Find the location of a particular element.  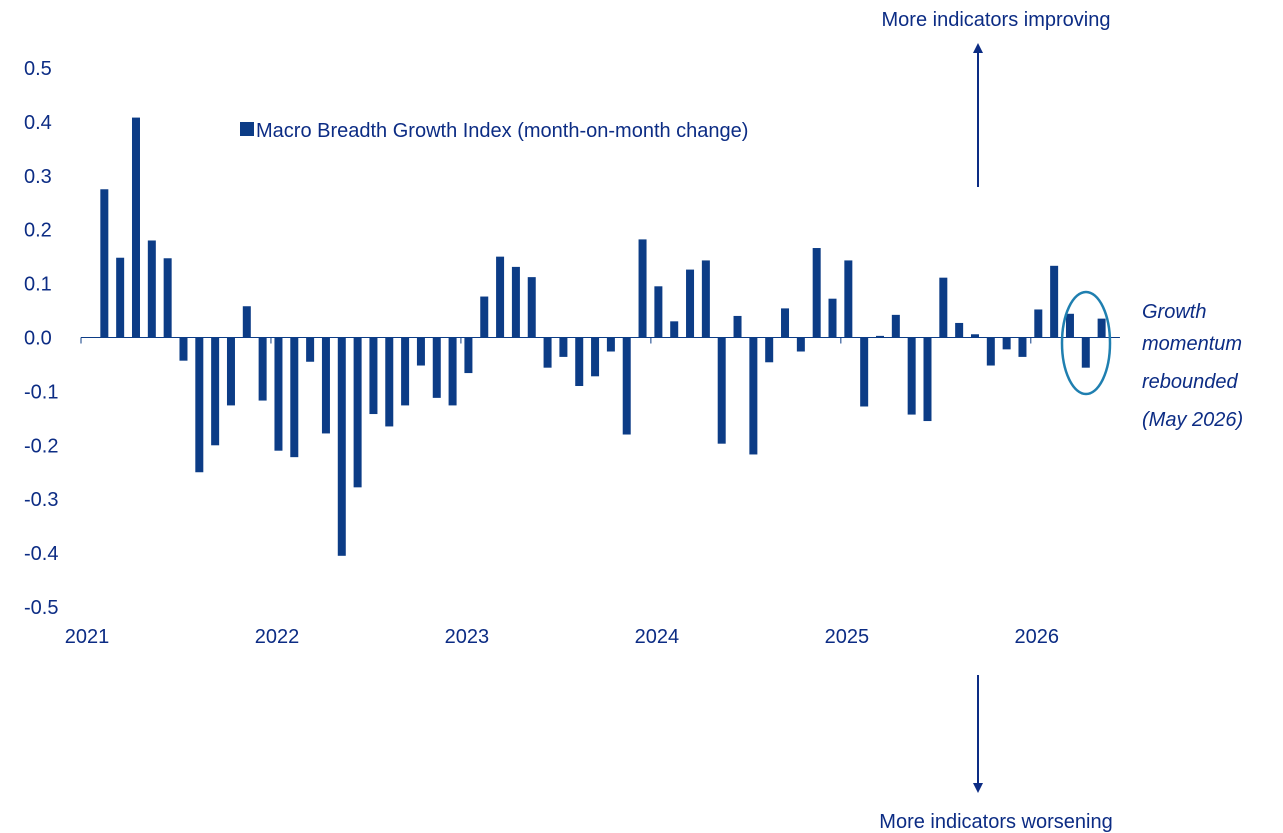

improving-label: More indicators improving is located at coordinates (996, 20).